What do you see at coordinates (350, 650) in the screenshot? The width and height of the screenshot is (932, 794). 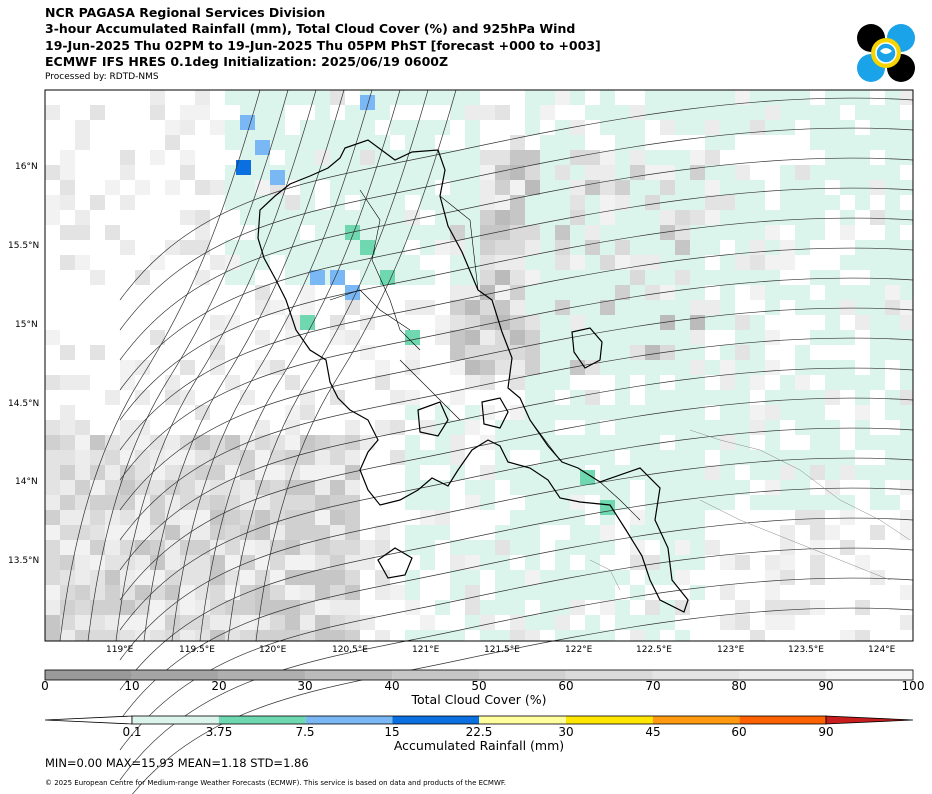 I see `lon-tick-120-5: 120.5°E` at bounding box center [350, 650].